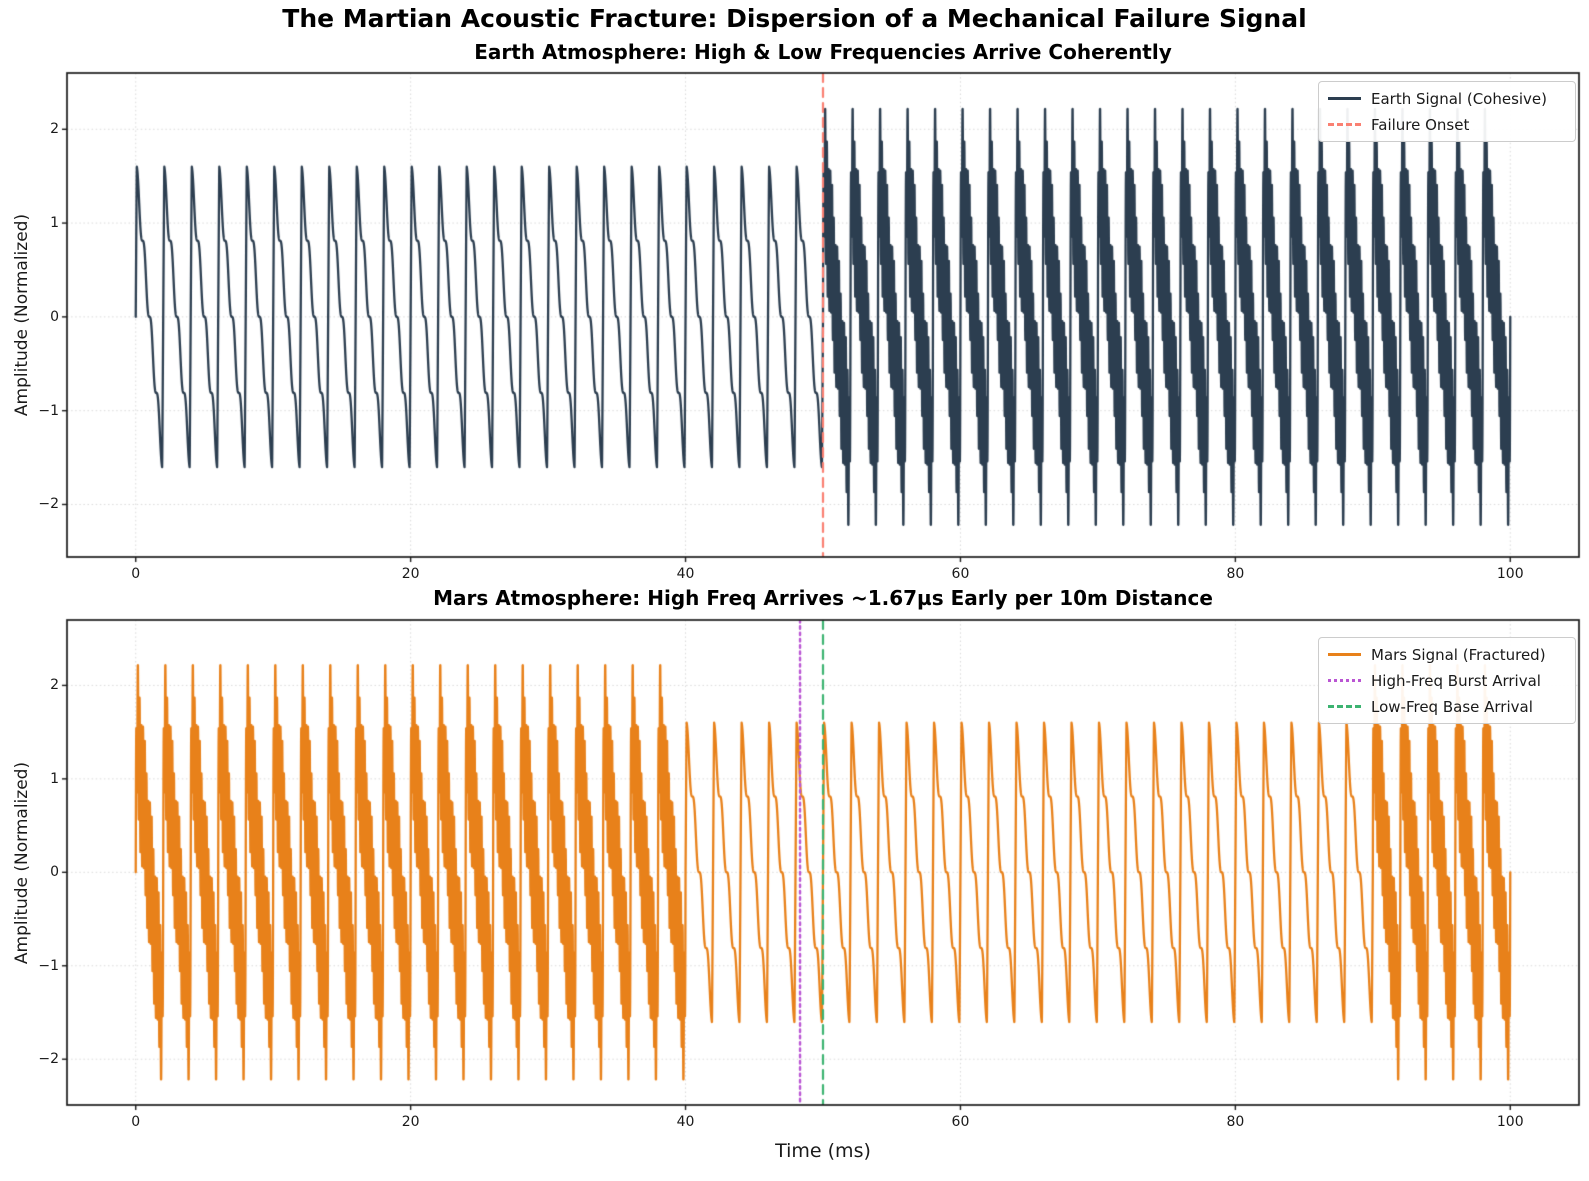  I want to click on legend-label: Failure Onset, so click(1420, 124).